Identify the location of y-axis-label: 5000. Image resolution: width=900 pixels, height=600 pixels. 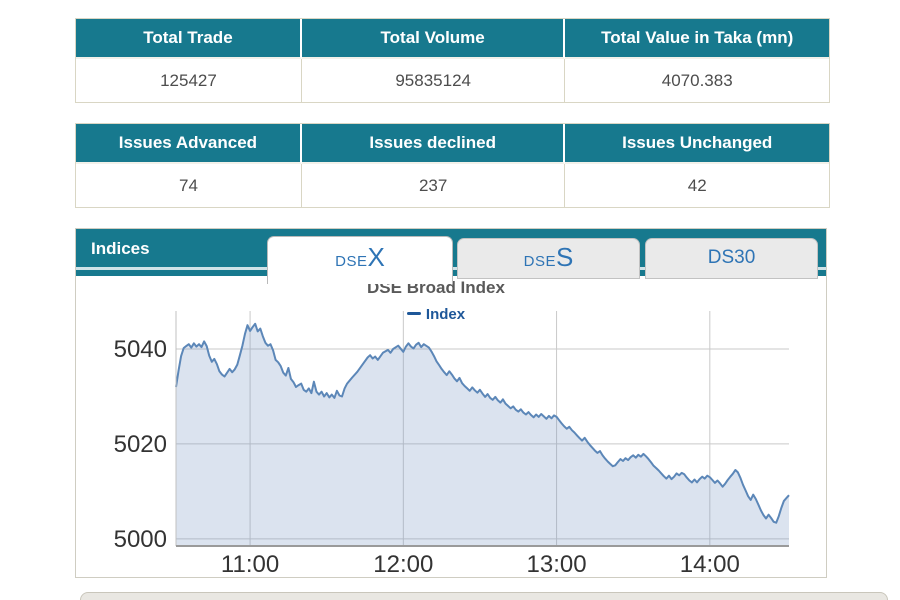
(140, 539).